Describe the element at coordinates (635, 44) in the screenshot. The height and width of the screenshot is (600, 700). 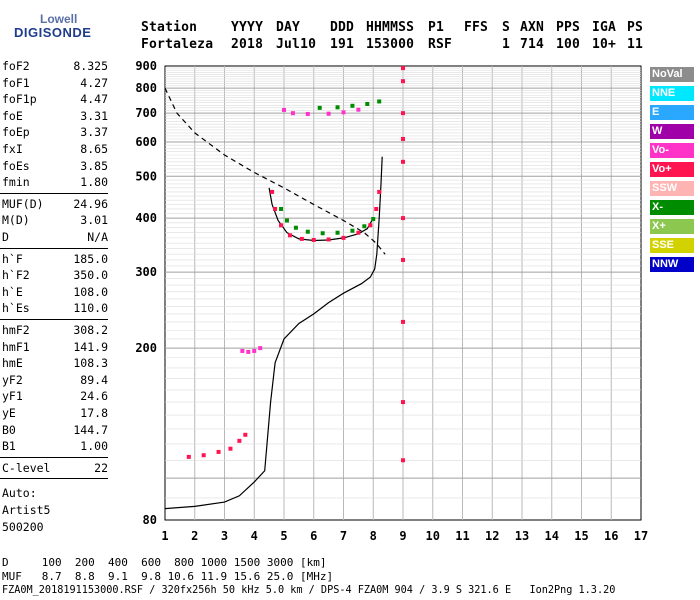
I see `header-value-11: 11` at that location.